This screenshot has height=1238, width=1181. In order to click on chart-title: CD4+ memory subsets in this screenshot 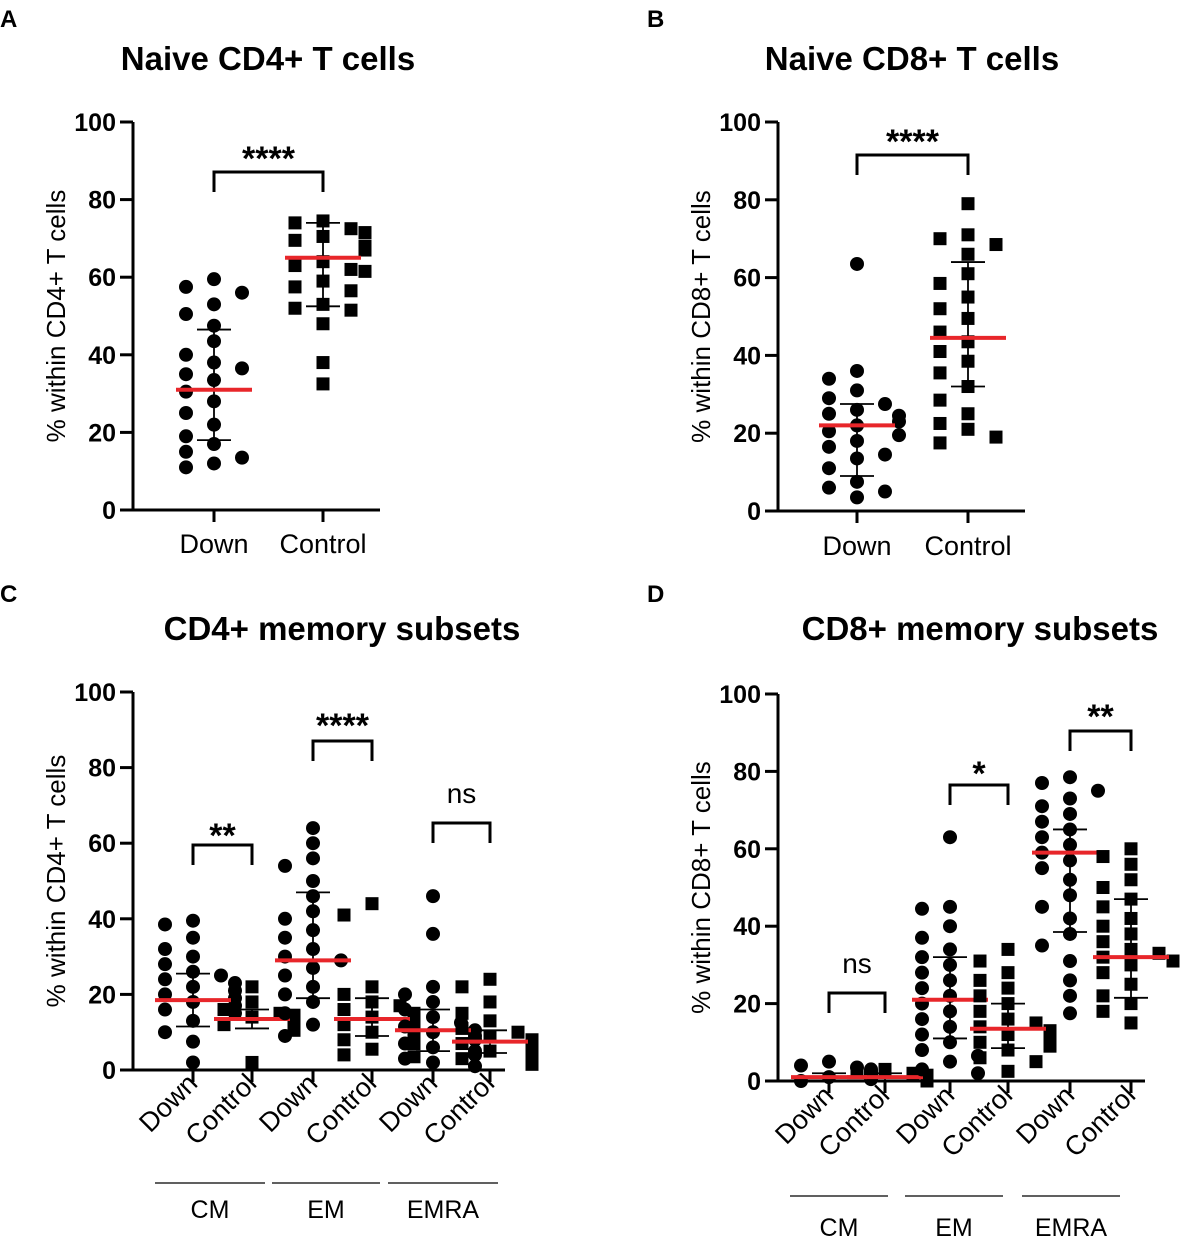, I will do `click(342, 628)`.